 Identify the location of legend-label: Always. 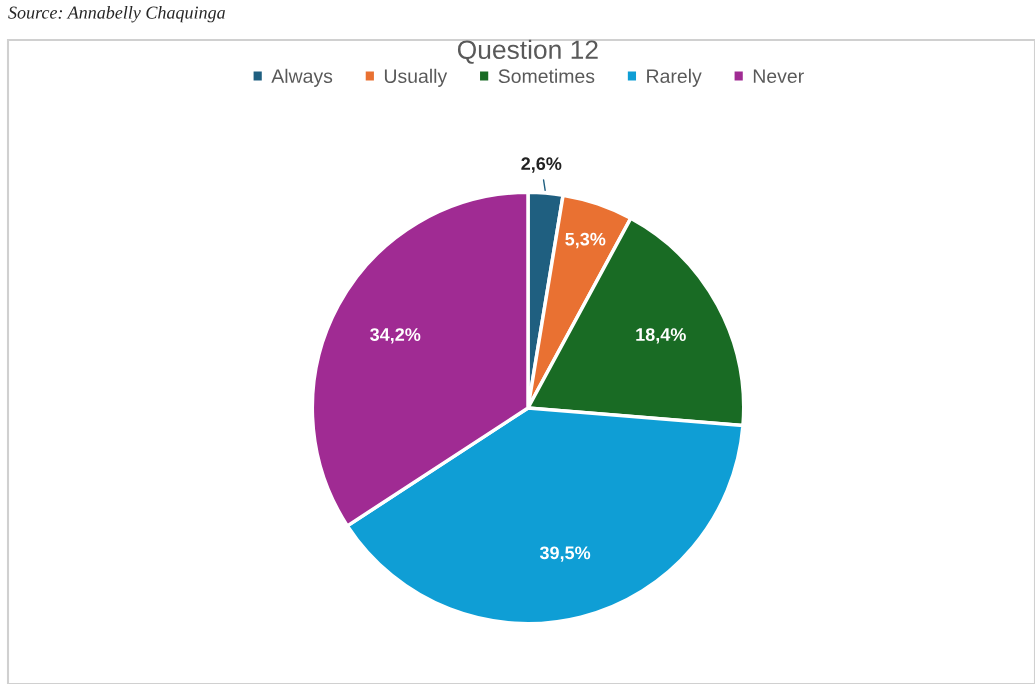
(302, 77).